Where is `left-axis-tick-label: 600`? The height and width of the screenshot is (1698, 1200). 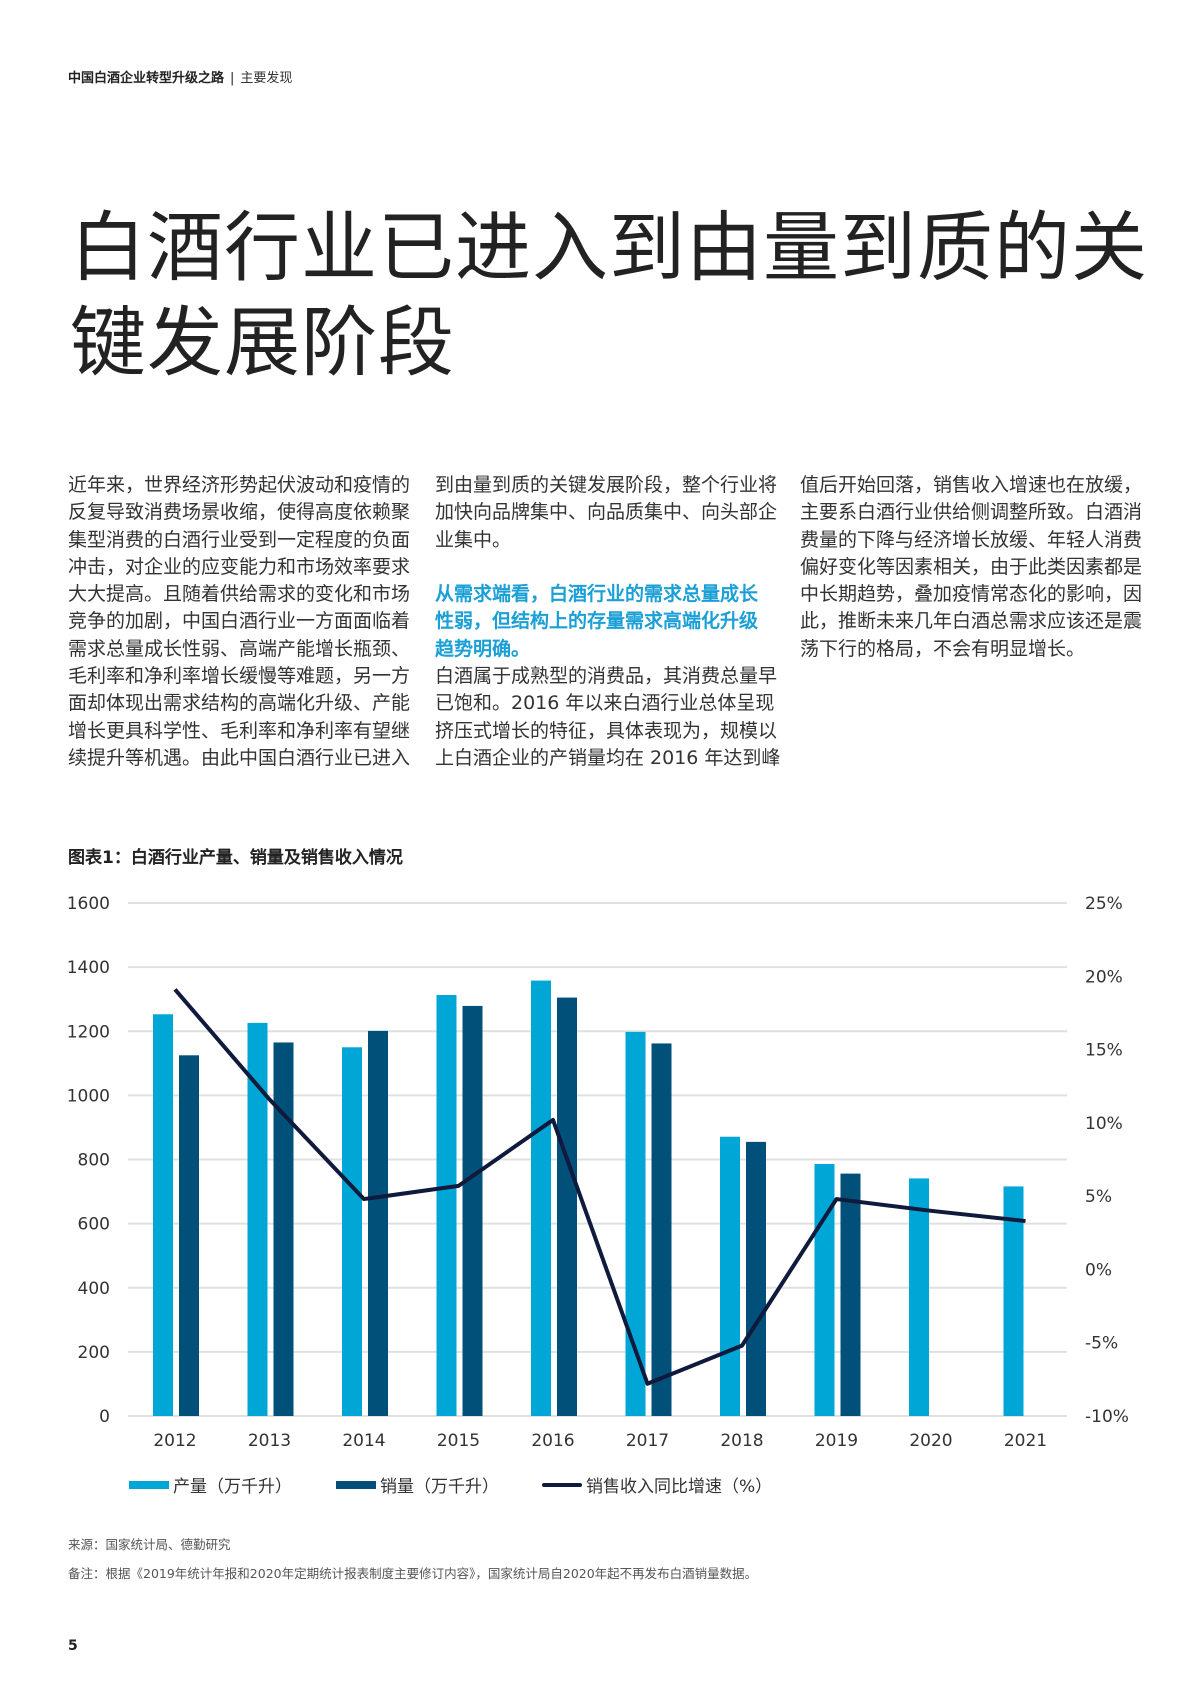 left-axis-tick-label: 600 is located at coordinates (94, 1225).